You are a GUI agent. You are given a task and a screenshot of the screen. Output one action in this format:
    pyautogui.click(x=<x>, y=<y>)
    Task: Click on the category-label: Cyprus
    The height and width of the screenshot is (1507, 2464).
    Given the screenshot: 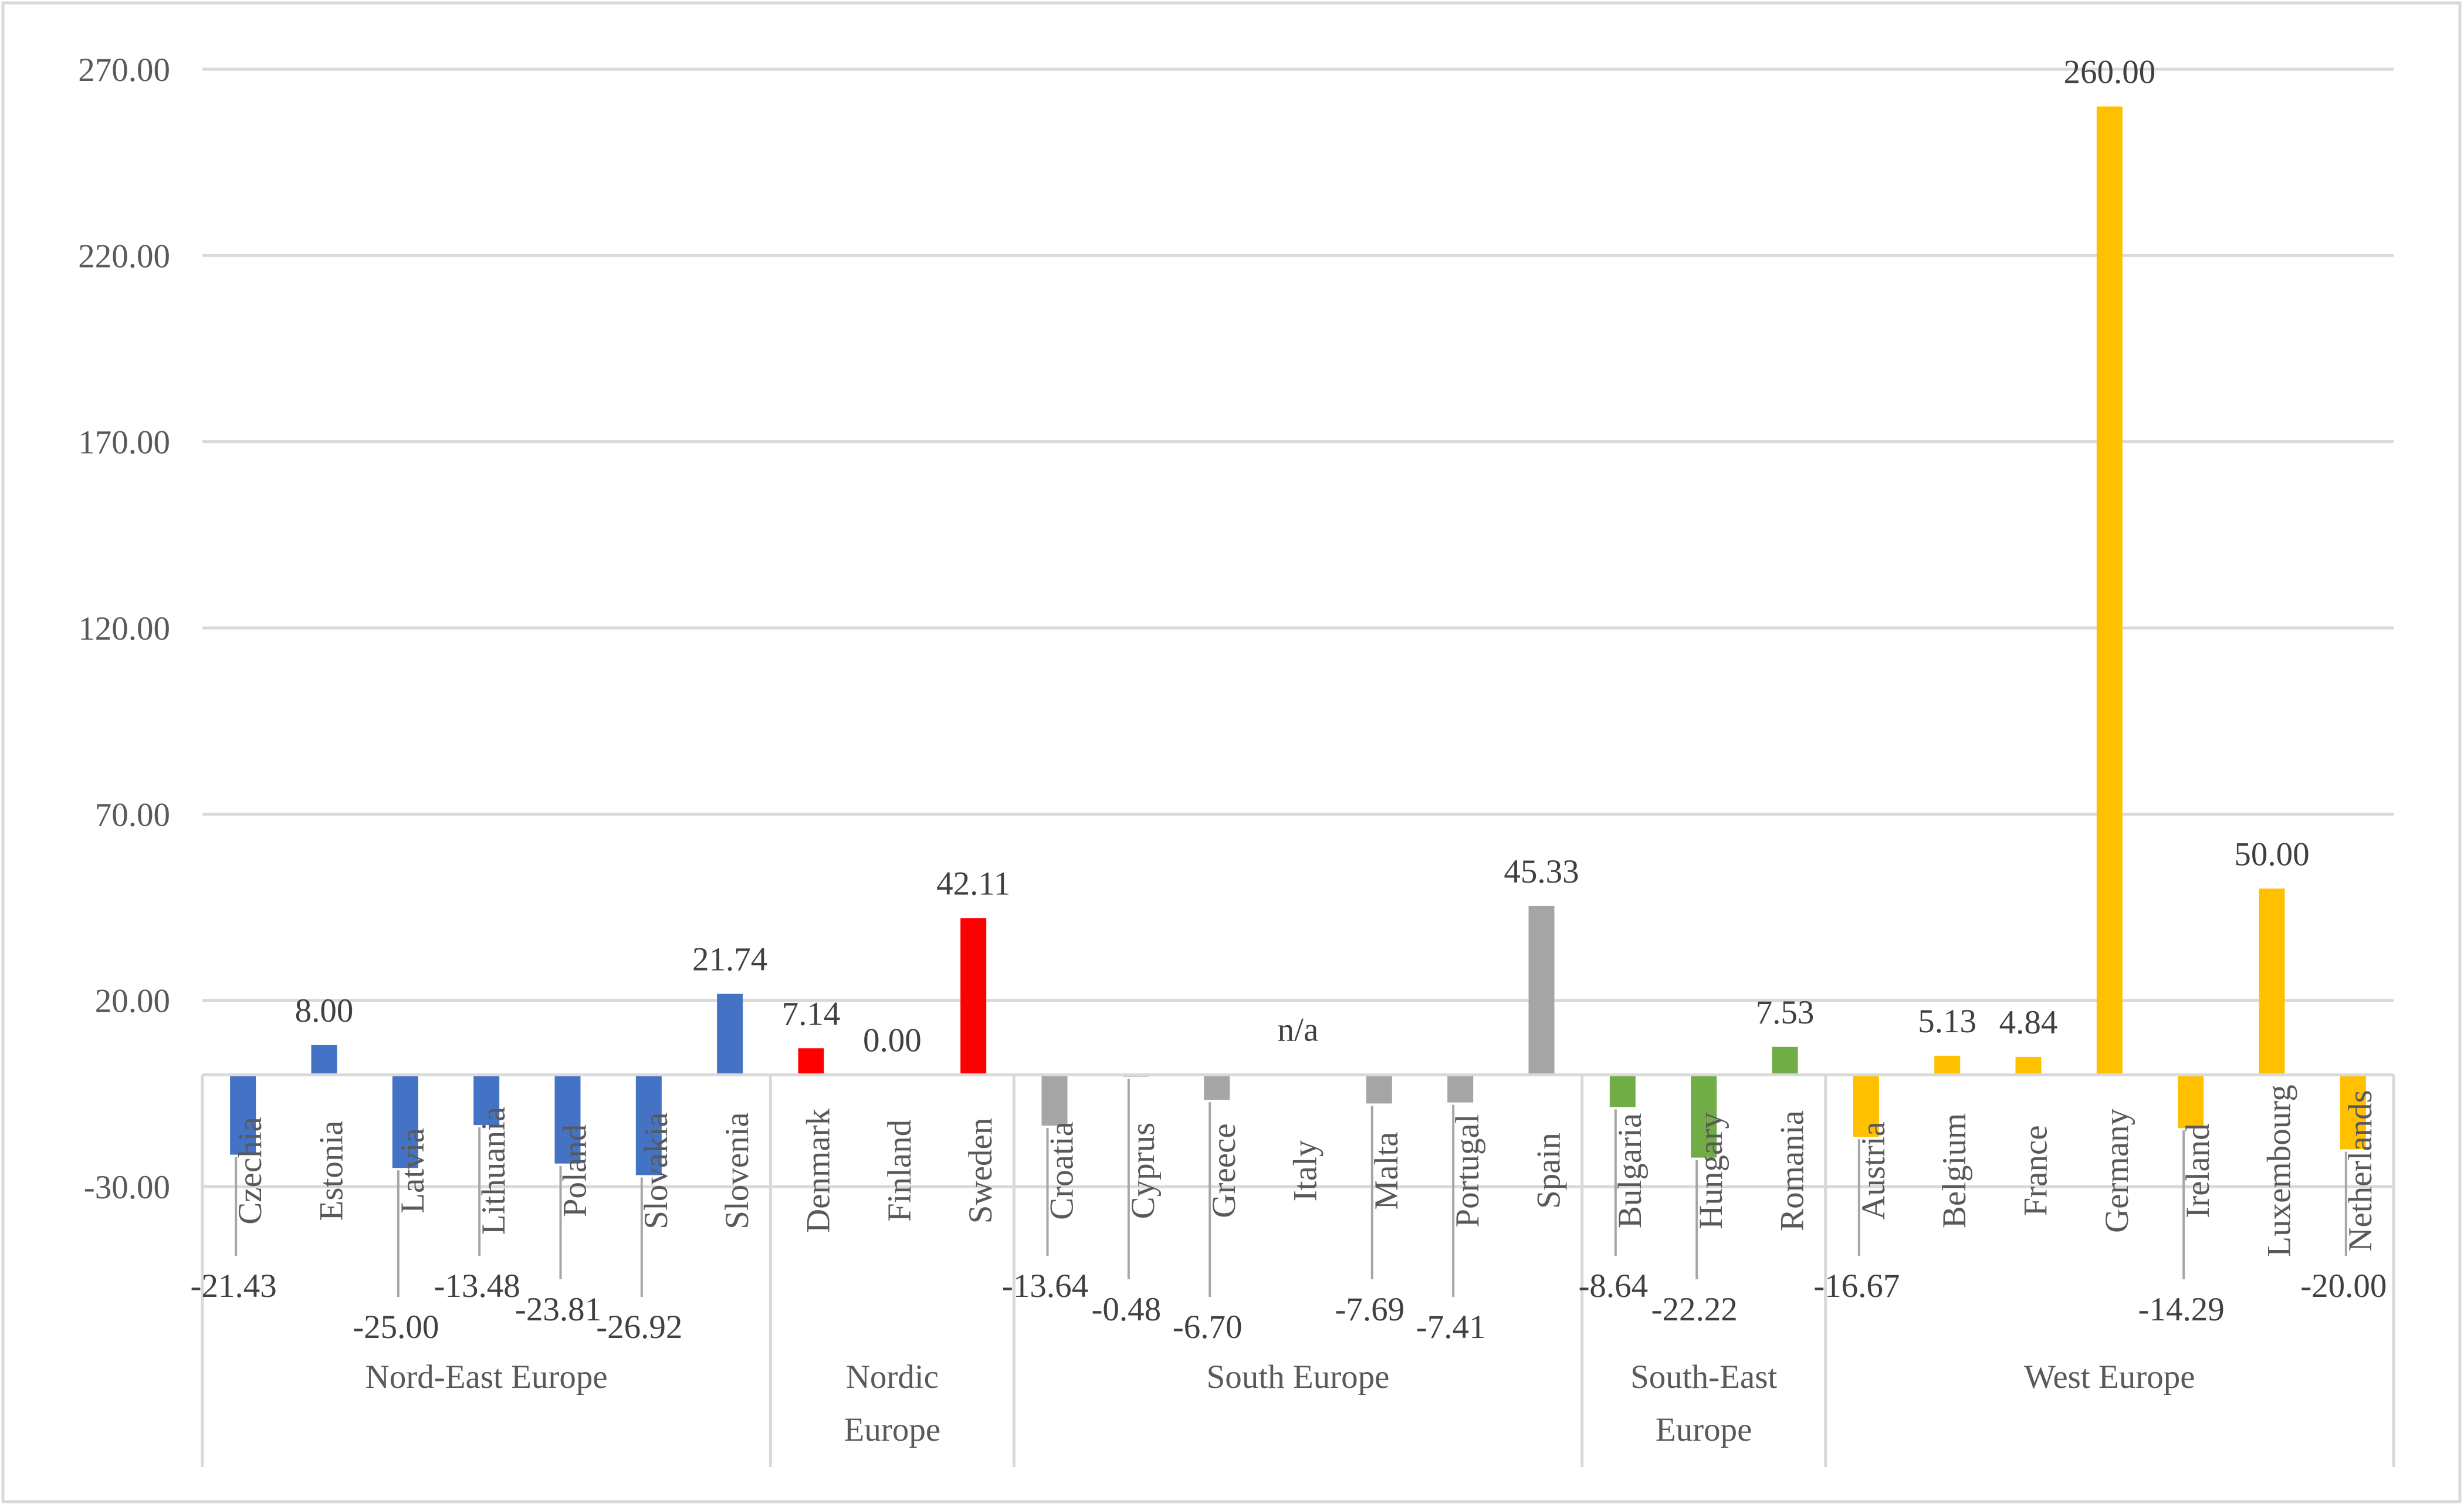 What is the action you would take?
    pyautogui.click(x=1143, y=1171)
    